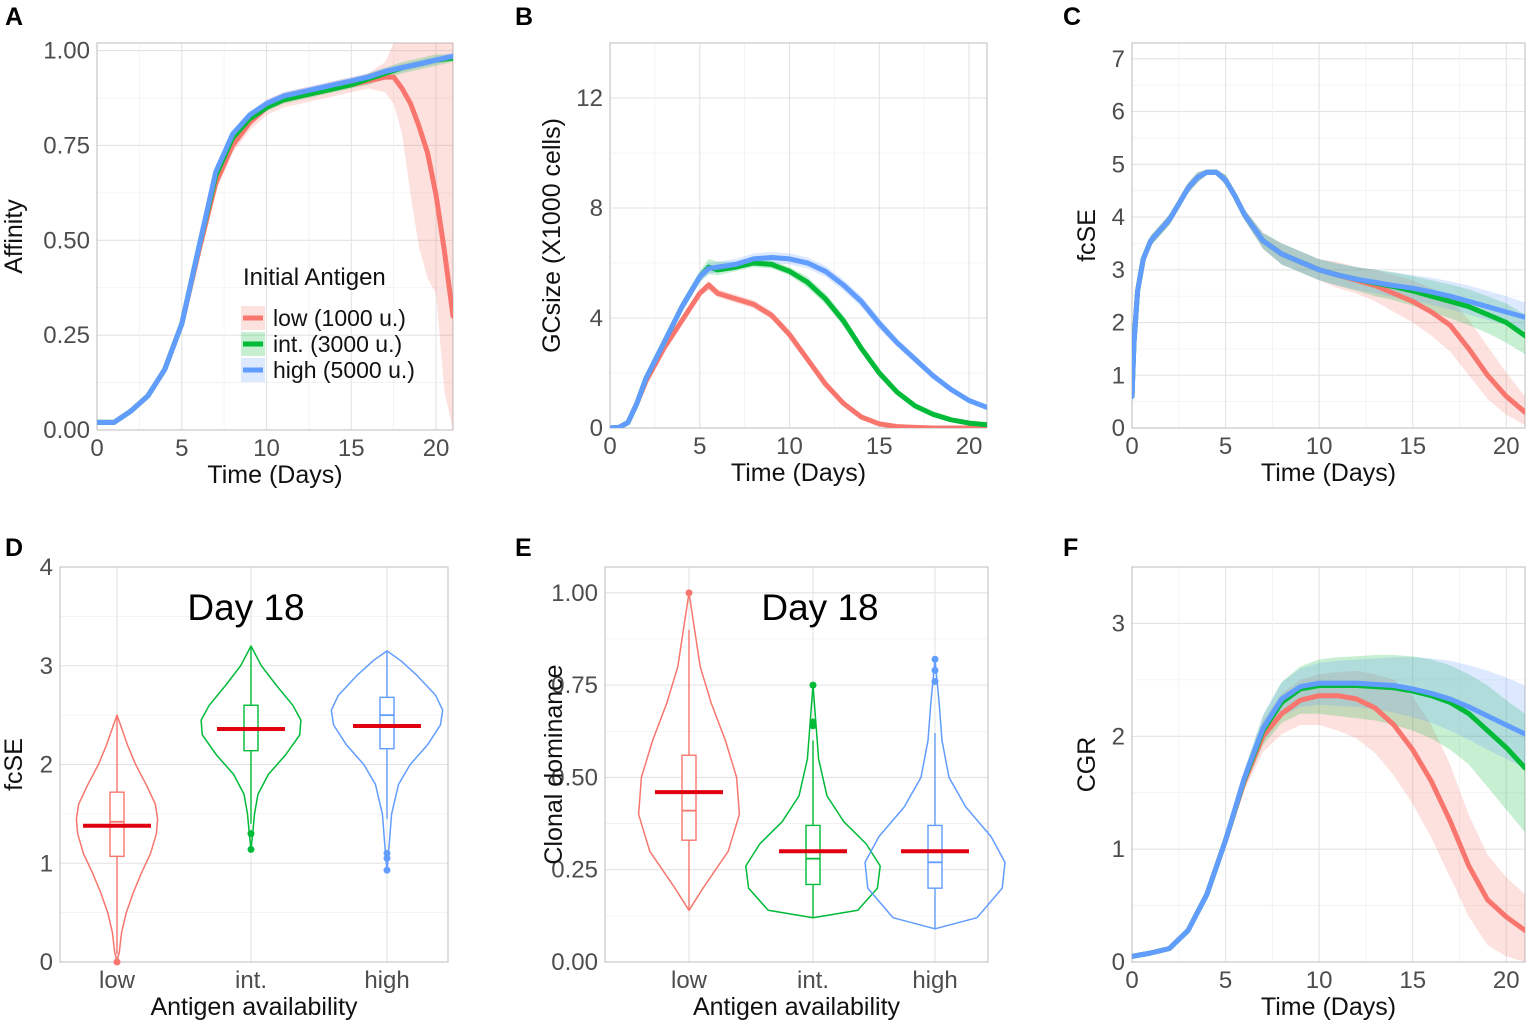 This screenshot has height=1032, width=1536. I want to click on panel-letter: B, so click(524, 17).